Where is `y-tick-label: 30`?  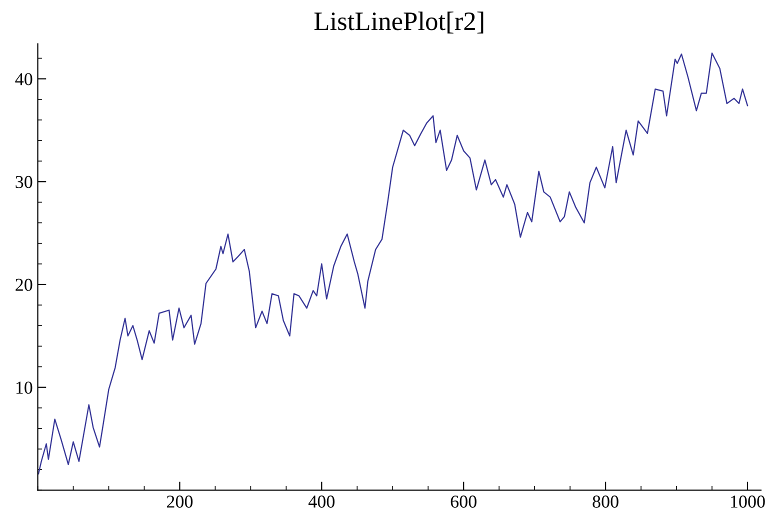
y-tick-label: 30 is located at coordinates (24, 182).